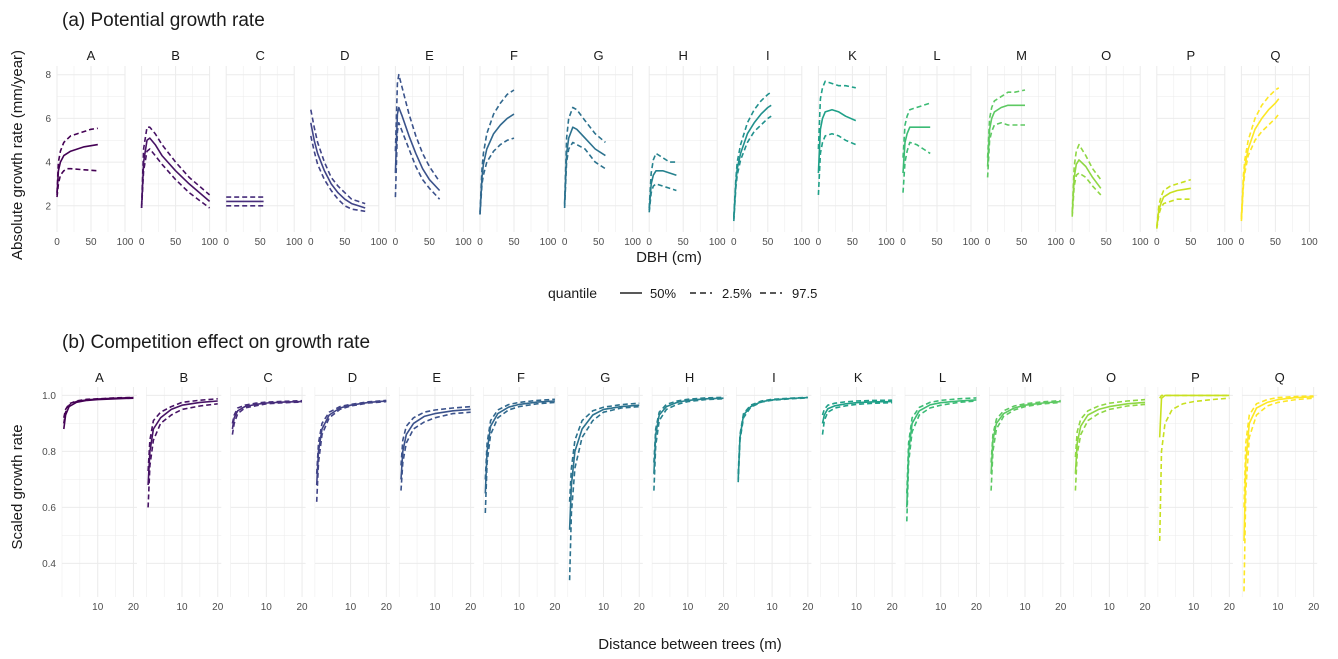  I want to click on facet-label: D, so click(344, 55).